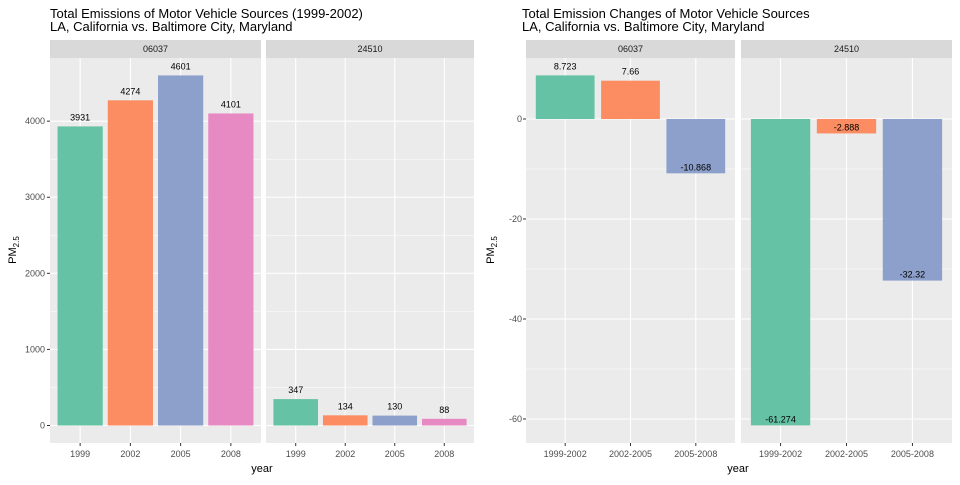 The image size is (960, 485). Describe the element at coordinates (35, 349) in the screenshot. I see `y-tick-label: 1000` at that location.